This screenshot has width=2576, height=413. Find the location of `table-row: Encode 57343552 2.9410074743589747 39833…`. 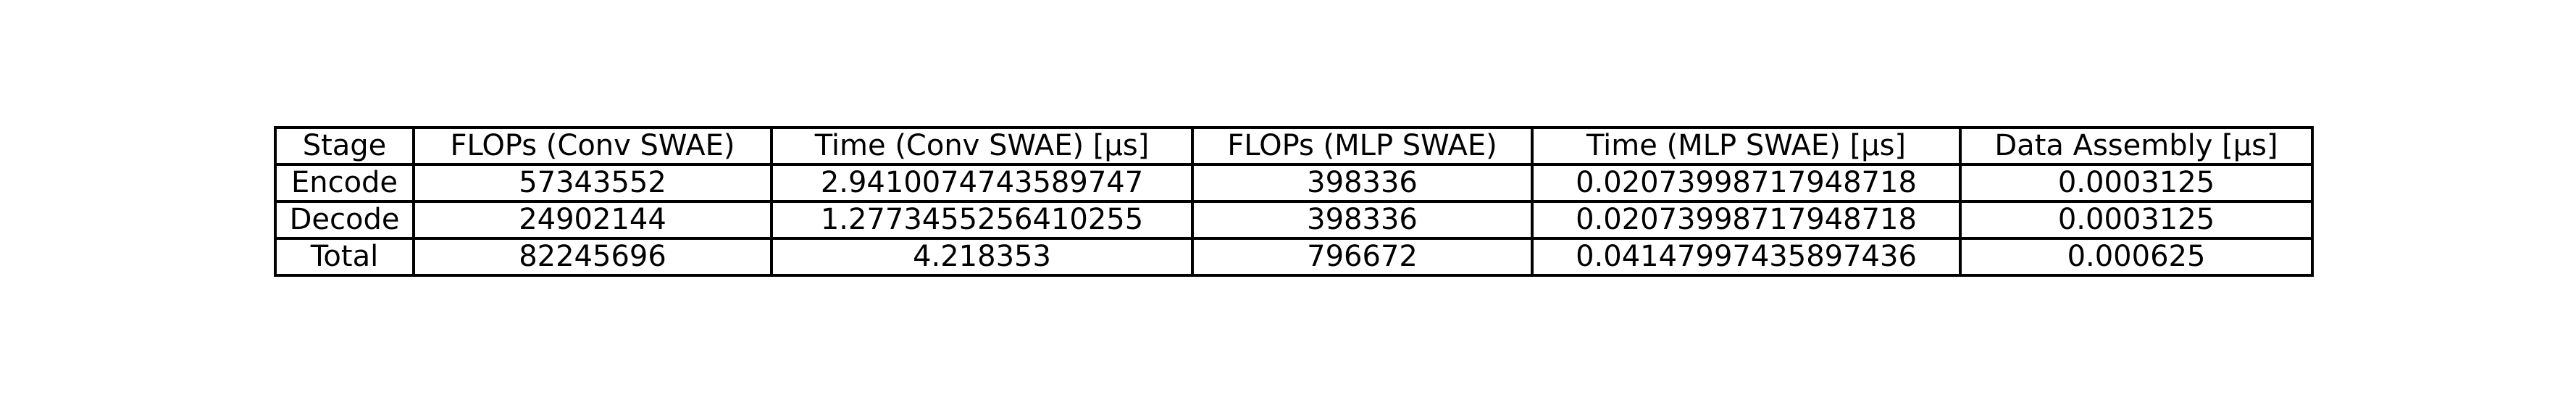

table-row: Encode 57343552 2.9410074743589747 39833… is located at coordinates (1294, 183).